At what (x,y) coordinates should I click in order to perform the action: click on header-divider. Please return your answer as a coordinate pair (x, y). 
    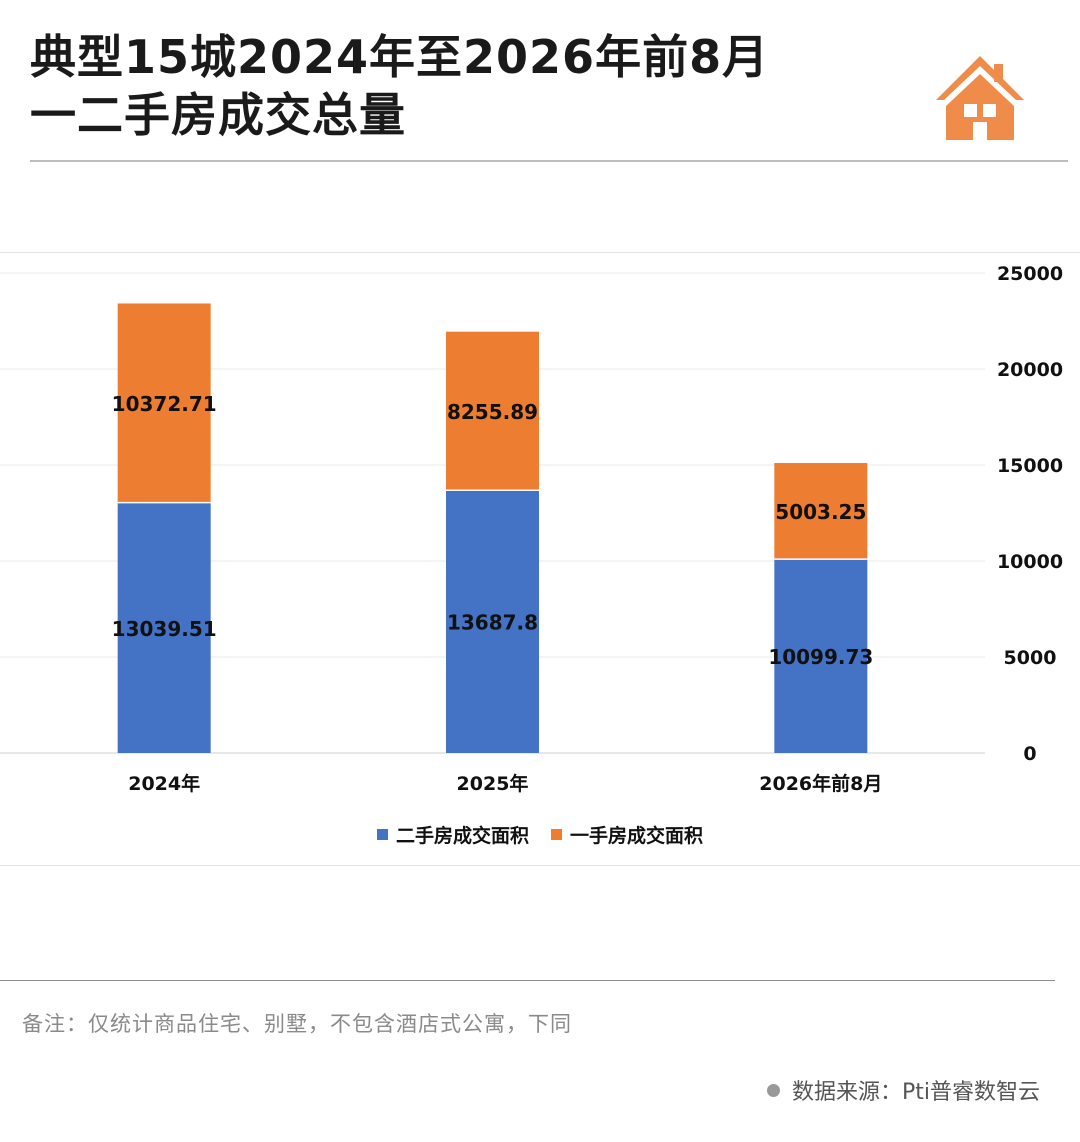
    Looking at the image, I should click on (549, 161).